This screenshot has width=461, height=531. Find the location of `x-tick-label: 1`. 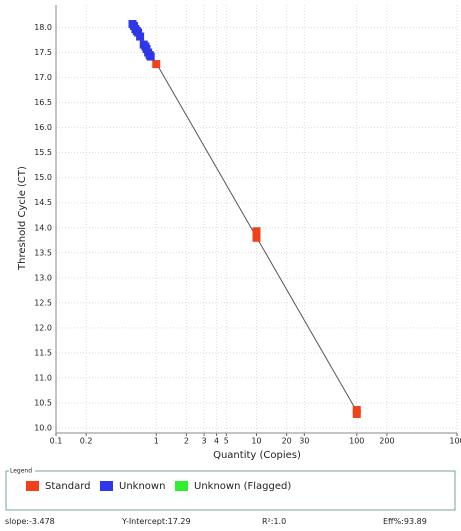

x-tick-label: 1 is located at coordinates (156, 441).